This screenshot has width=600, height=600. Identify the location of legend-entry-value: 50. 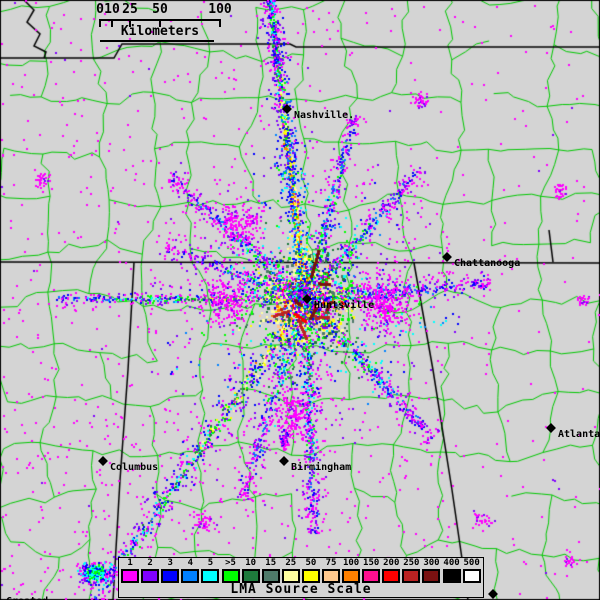
(311, 563).